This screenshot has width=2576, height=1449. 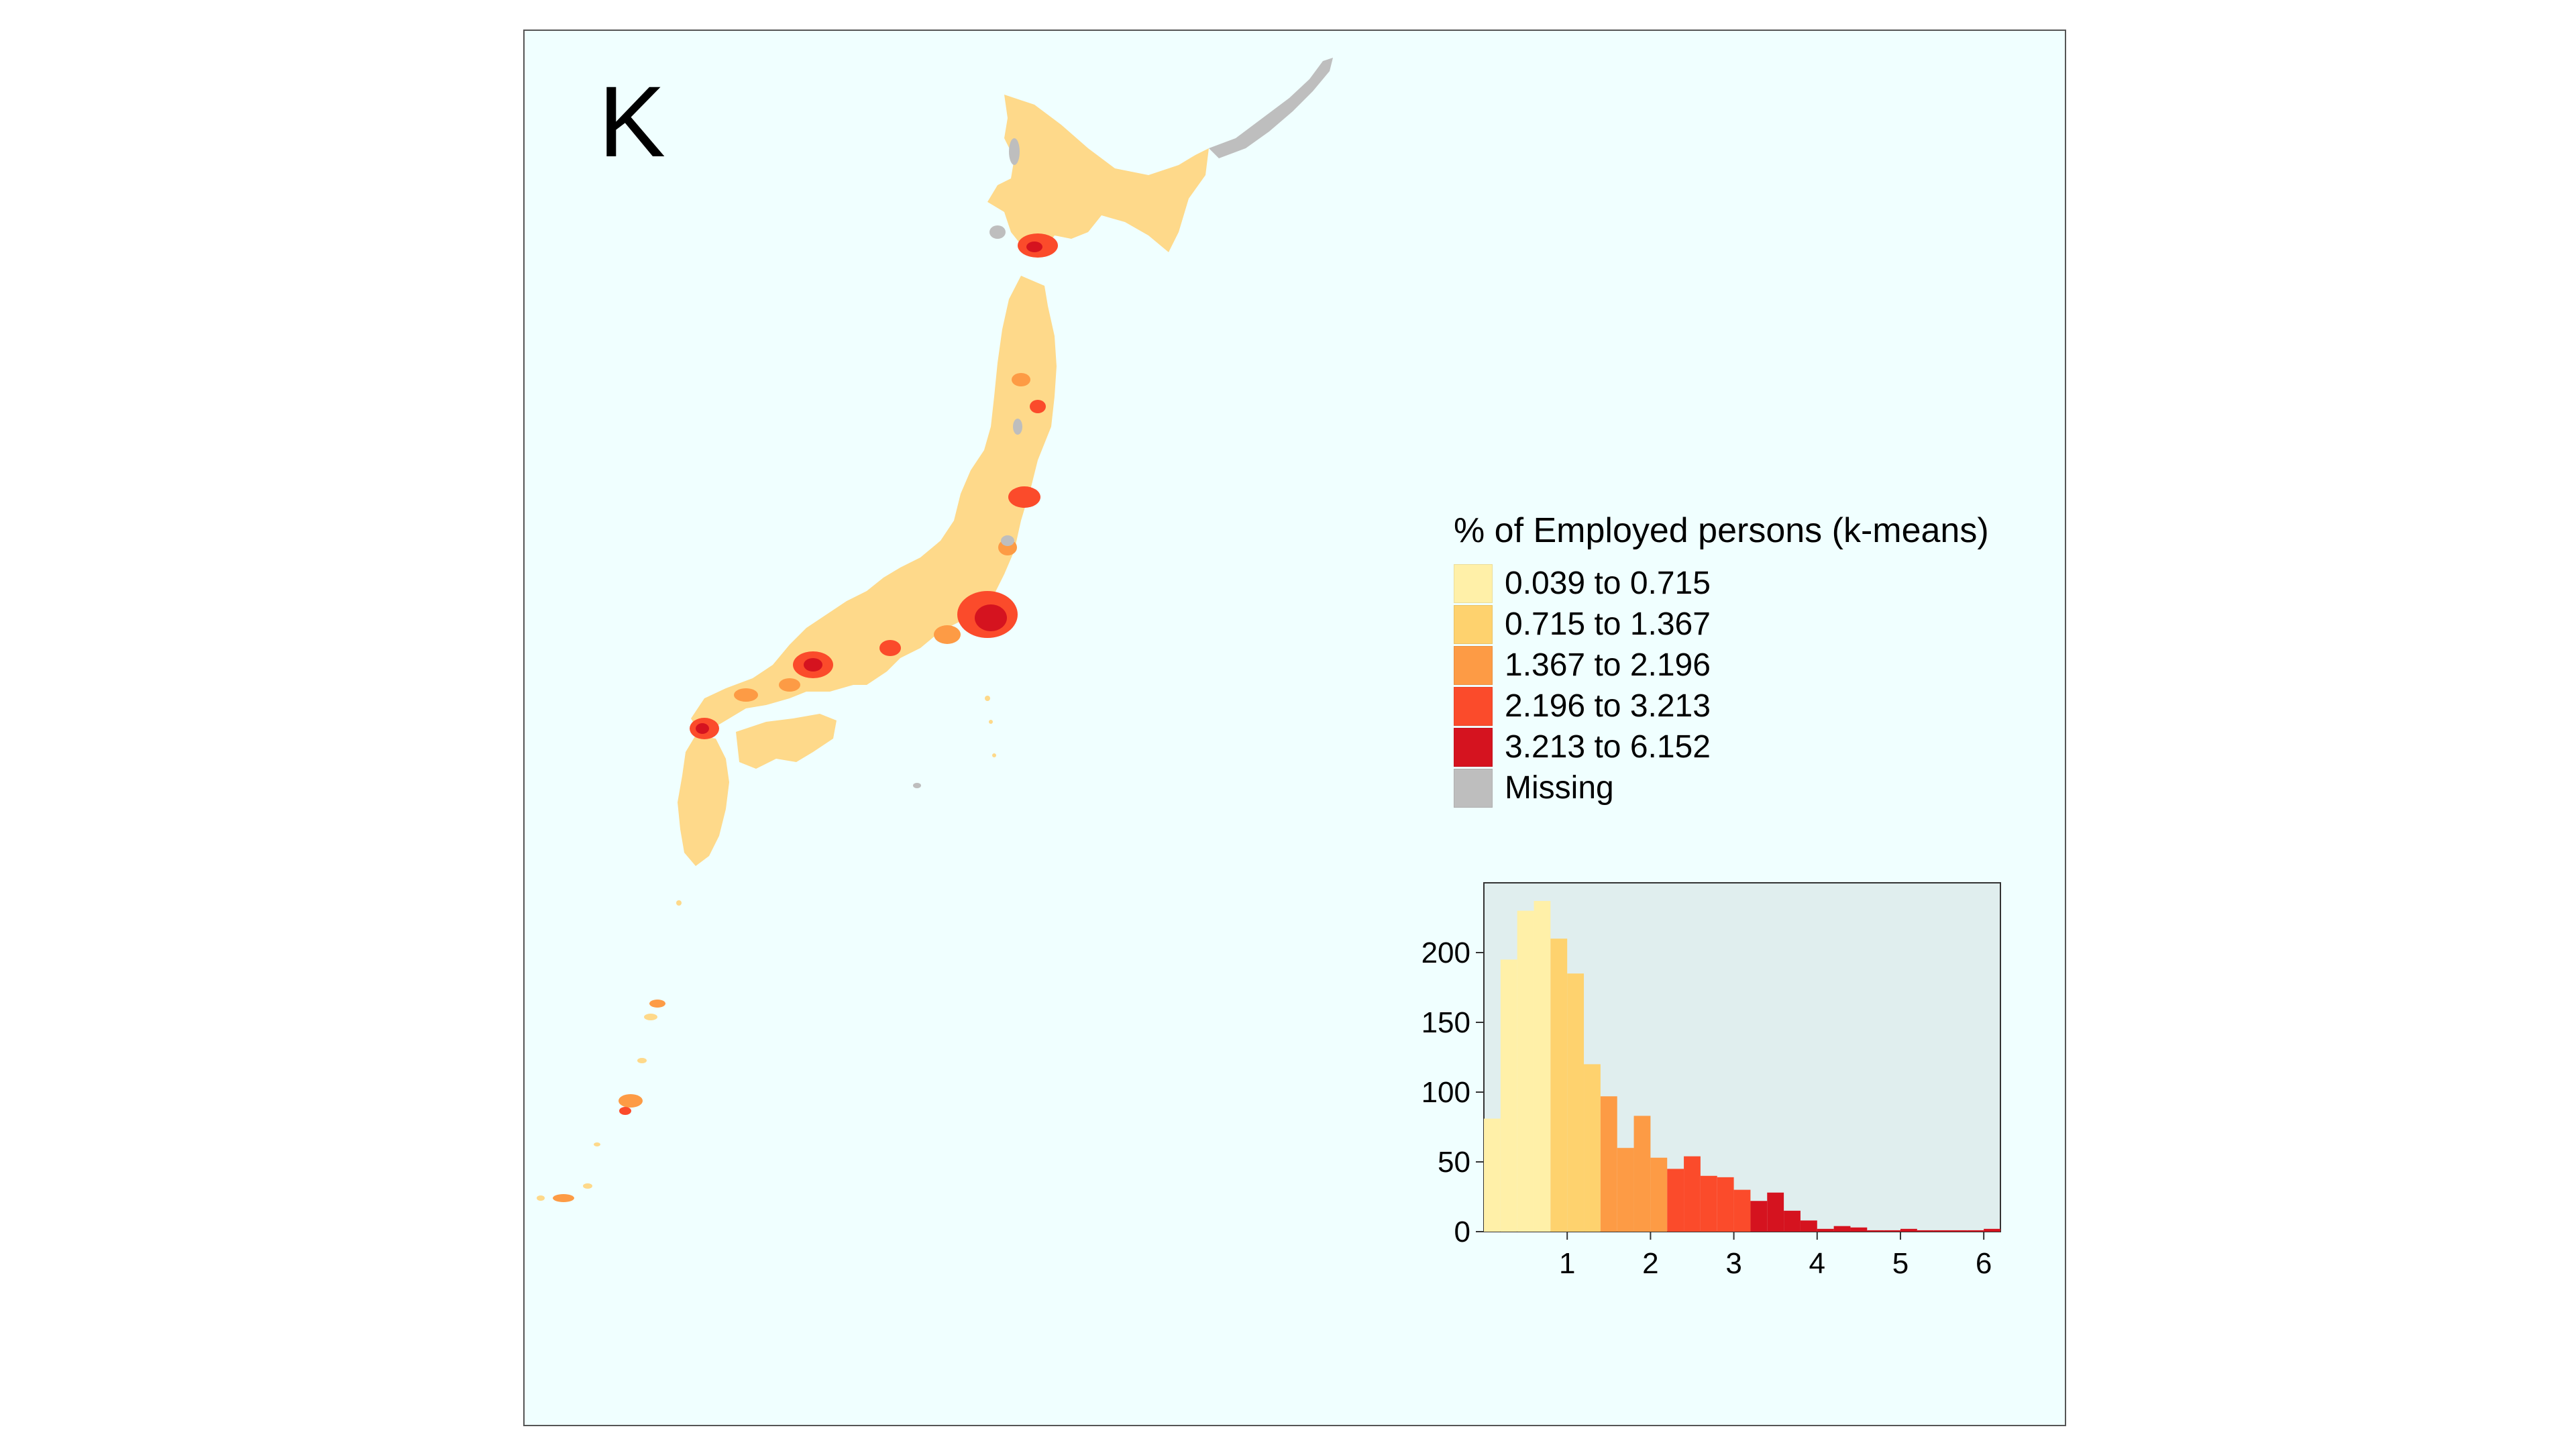 What do you see at coordinates (1445, 952) in the screenshot?
I see `y-tick-label: 200` at bounding box center [1445, 952].